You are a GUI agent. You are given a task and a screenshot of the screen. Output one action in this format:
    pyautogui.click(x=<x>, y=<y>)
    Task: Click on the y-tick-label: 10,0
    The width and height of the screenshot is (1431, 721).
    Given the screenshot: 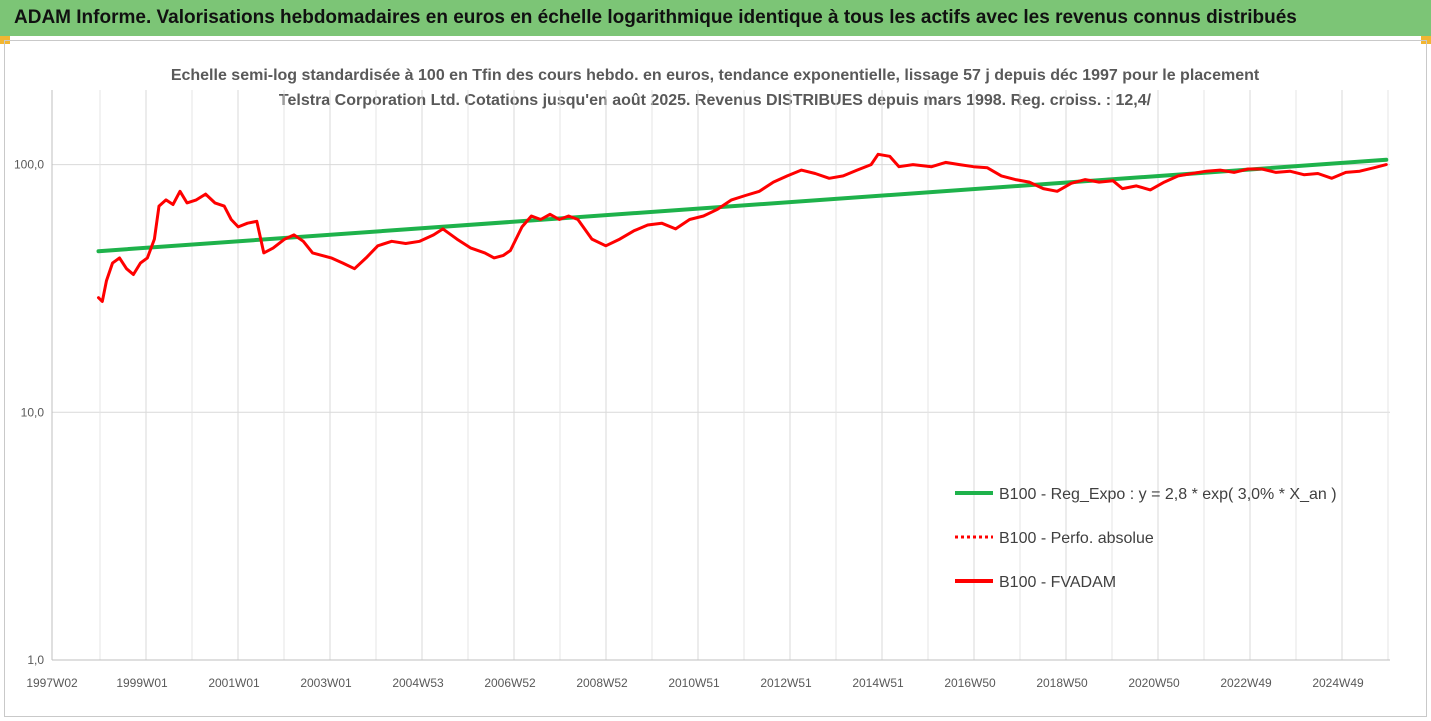 What is the action you would take?
    pyautogui.click(x=33, y=412)
    